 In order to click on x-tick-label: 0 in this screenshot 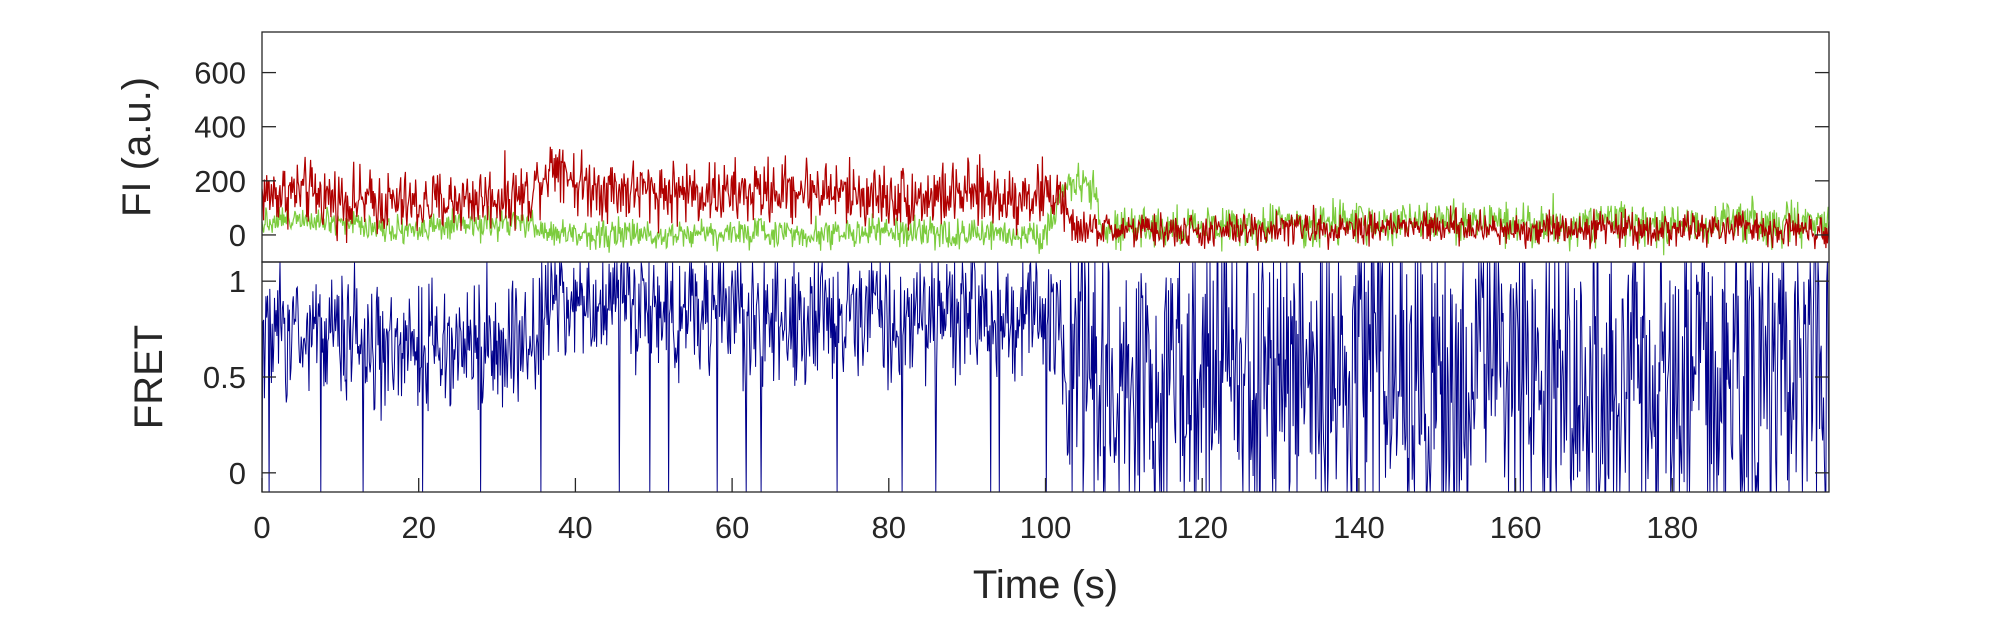, I will do `click(261, 527)`.